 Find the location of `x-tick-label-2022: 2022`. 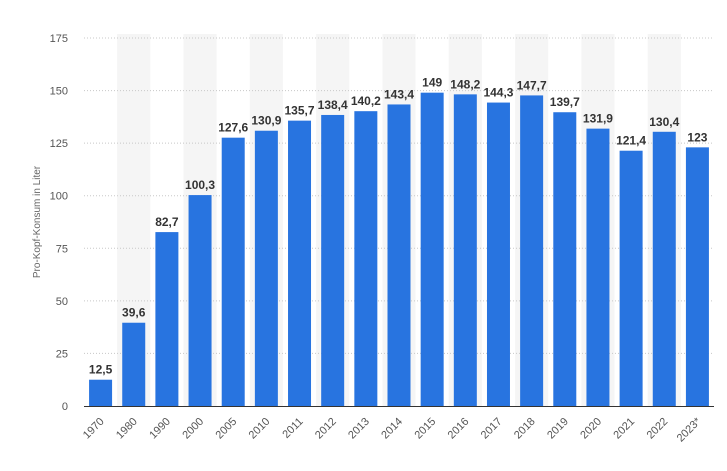

x-tick-label-2022: 2022 is located at coordinates (658, 429).